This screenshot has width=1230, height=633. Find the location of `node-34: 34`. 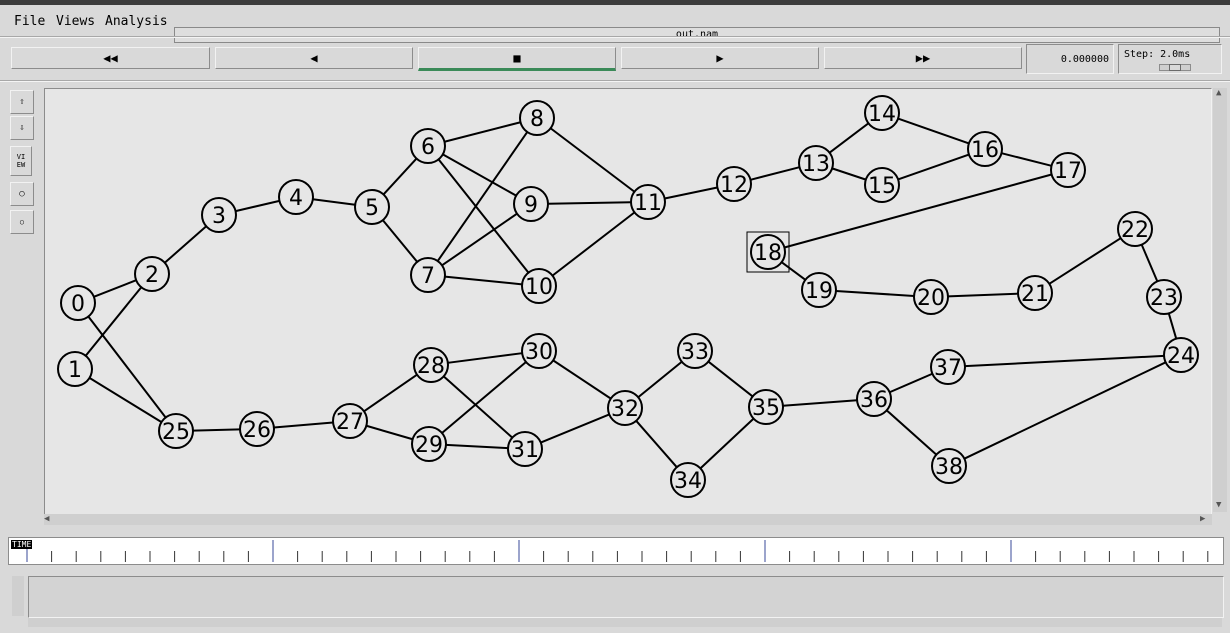

node-34: 34 is located at coordinates (688, 480).